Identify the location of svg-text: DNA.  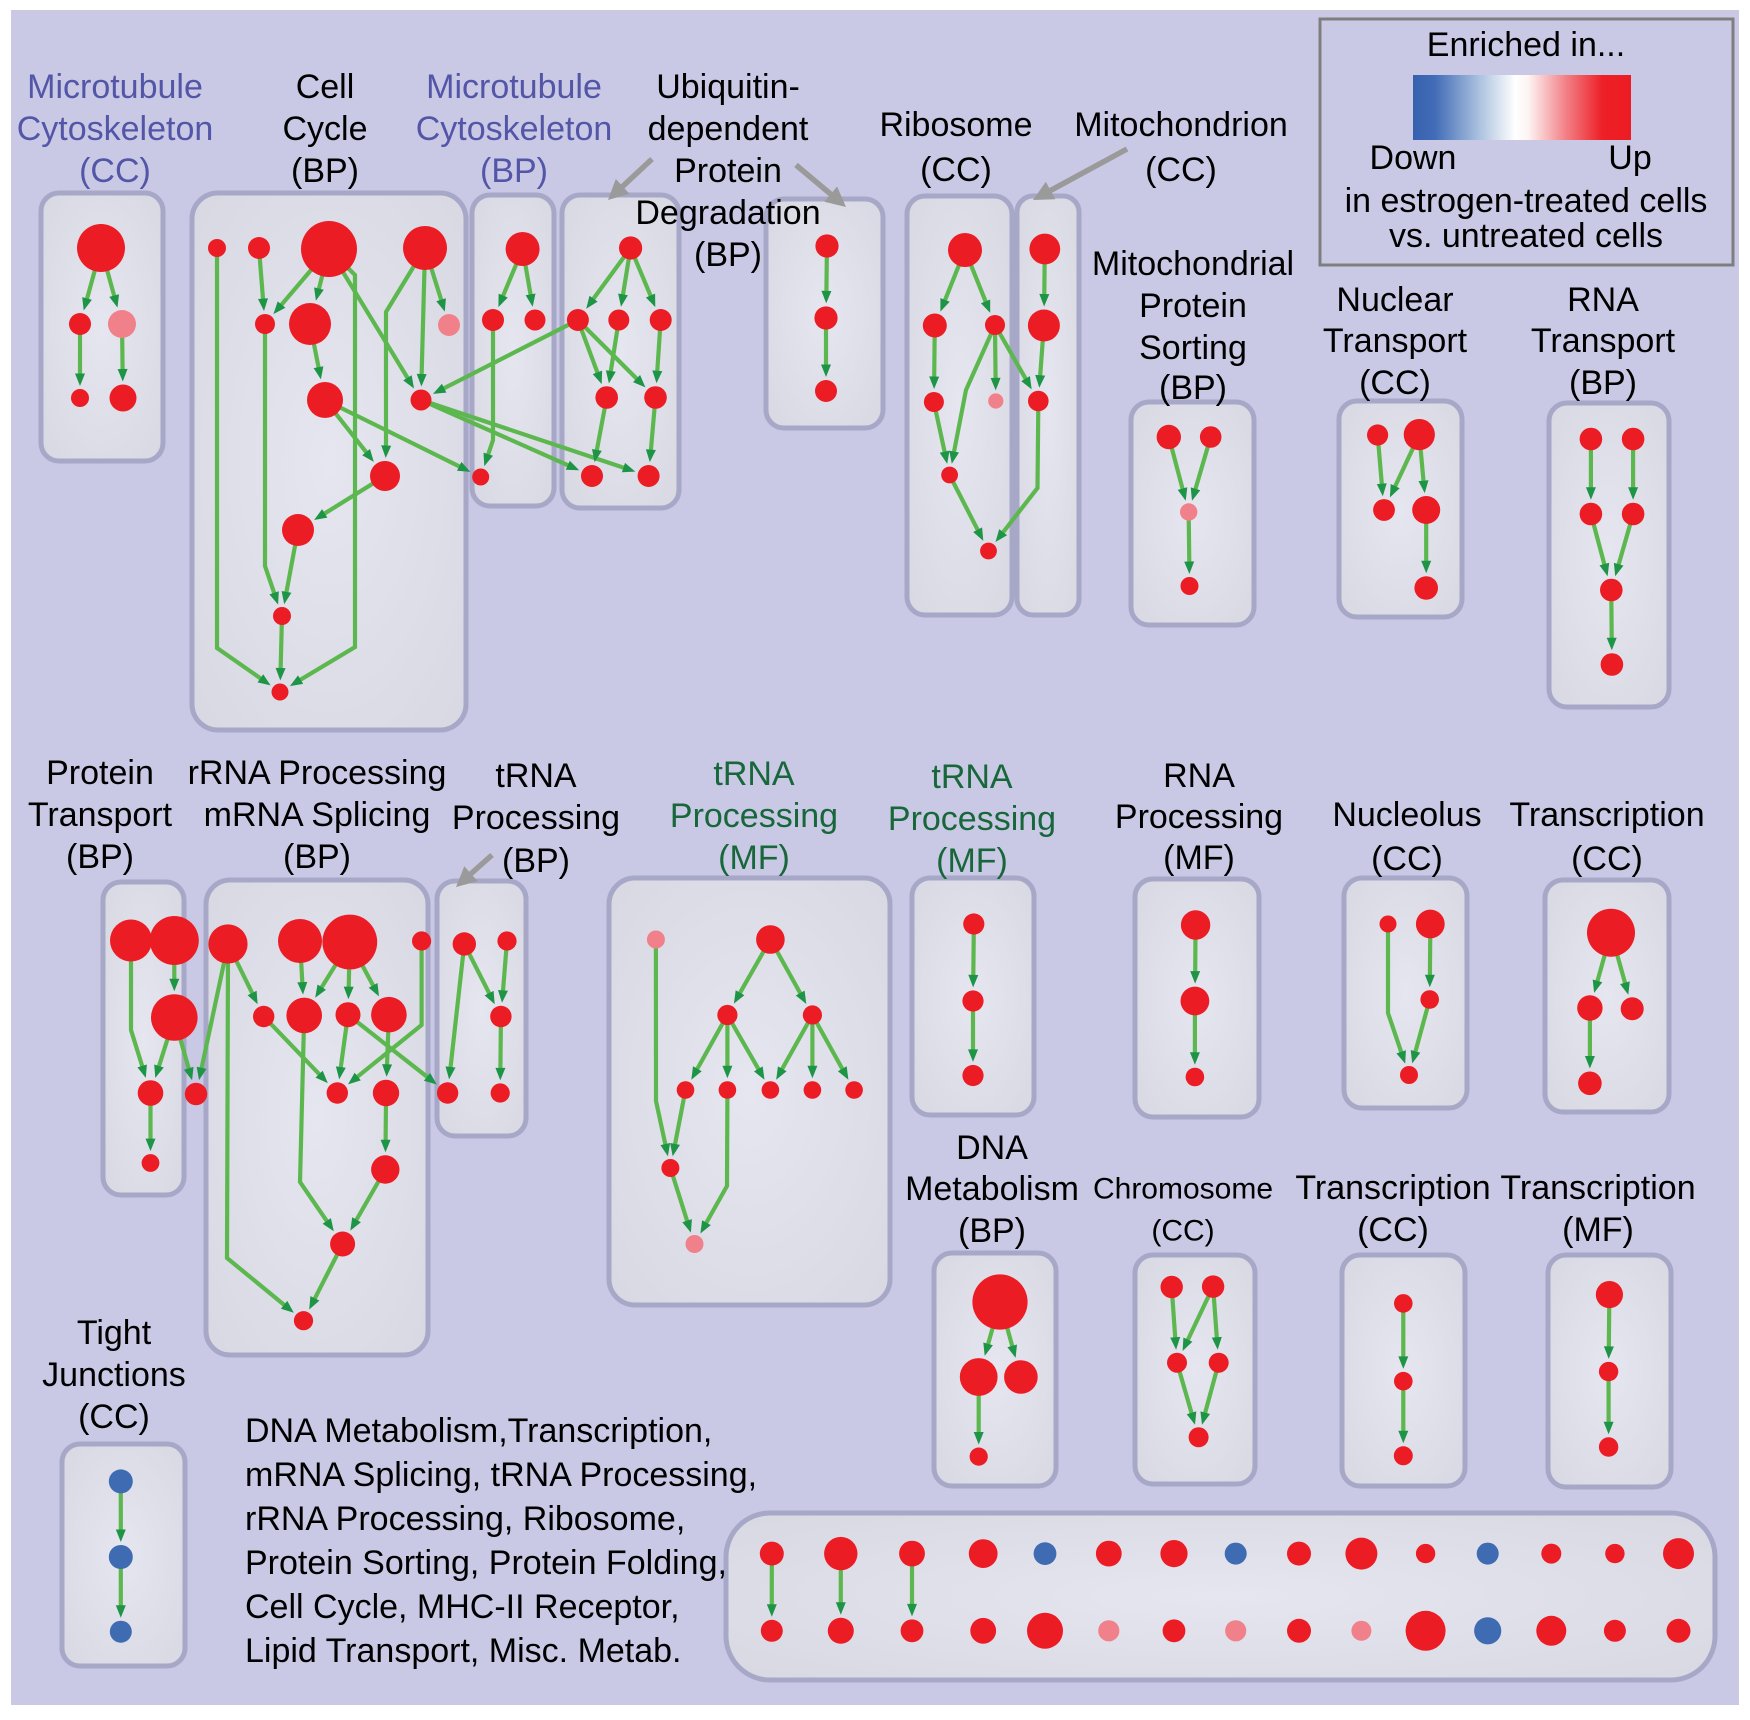
(992, 1148).